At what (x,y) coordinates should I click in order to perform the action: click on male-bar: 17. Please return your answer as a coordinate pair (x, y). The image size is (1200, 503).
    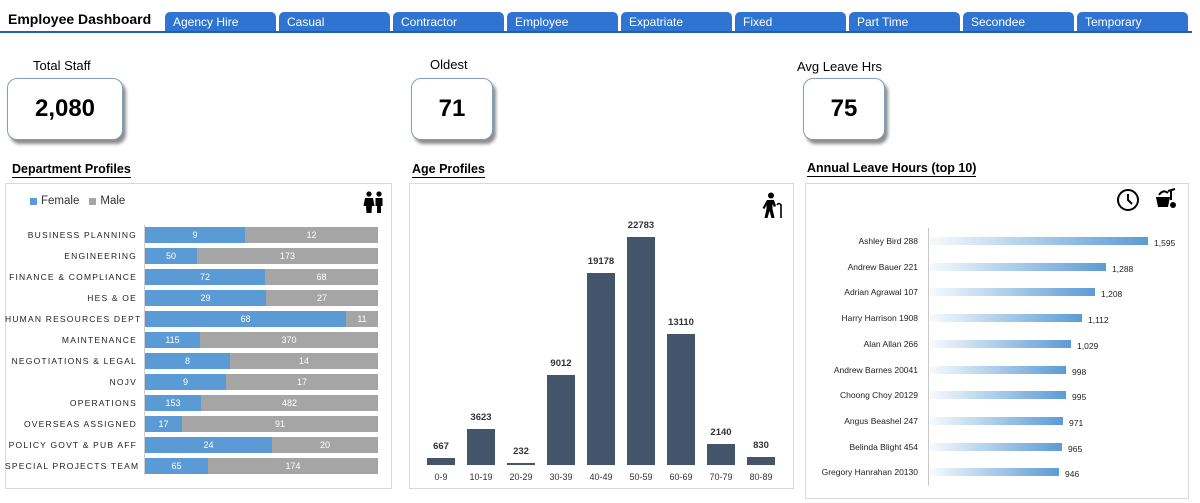
    Looking at the image, I should click on (302, 382).